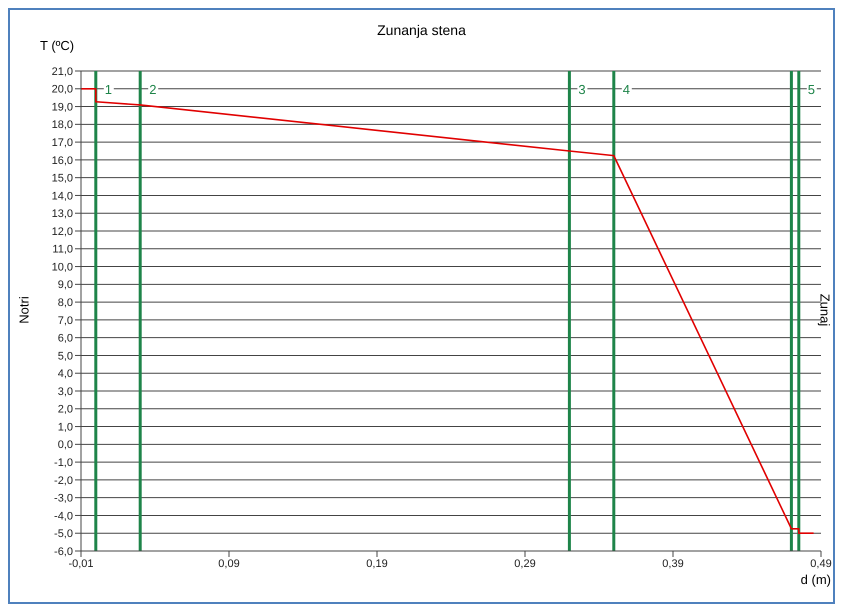 The height and width of the screenshot is (612, 843). What do you see at coordinates (62, 178) in the screenshot?
I see `y-tick-label: 15,0` at bounding box center [62, 178].